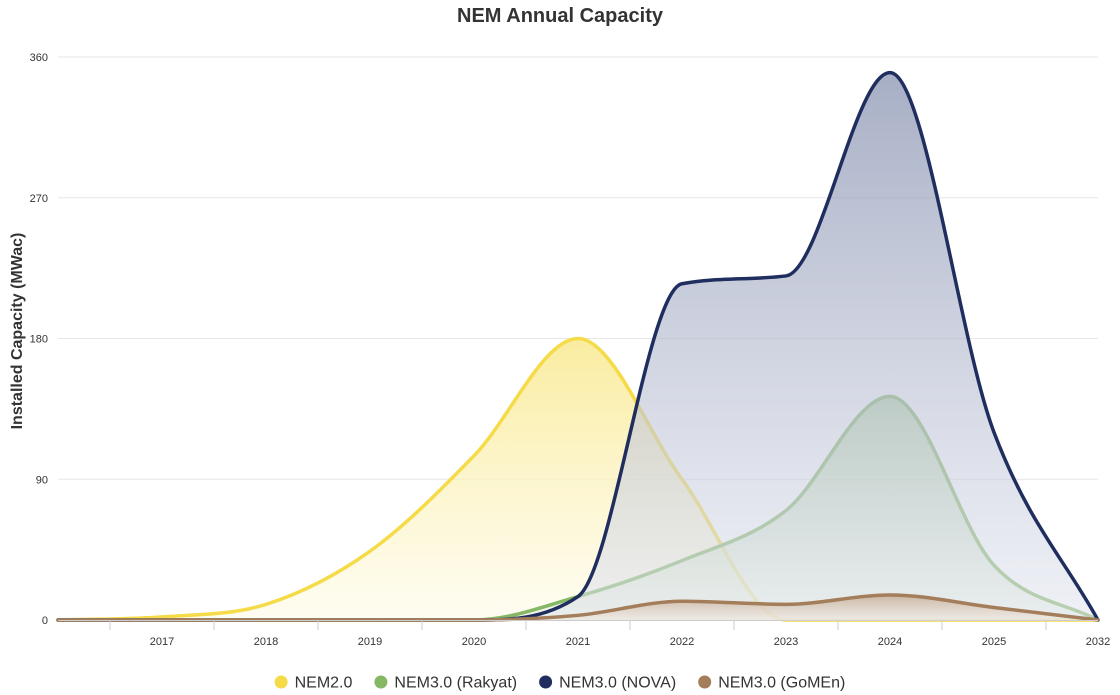 This screenshot has width=1120, height=695. What do you see at coordinates (324, 683) in the screenshot?
I see `legend-label: NEM2.0` at bounding box center [324, 683].